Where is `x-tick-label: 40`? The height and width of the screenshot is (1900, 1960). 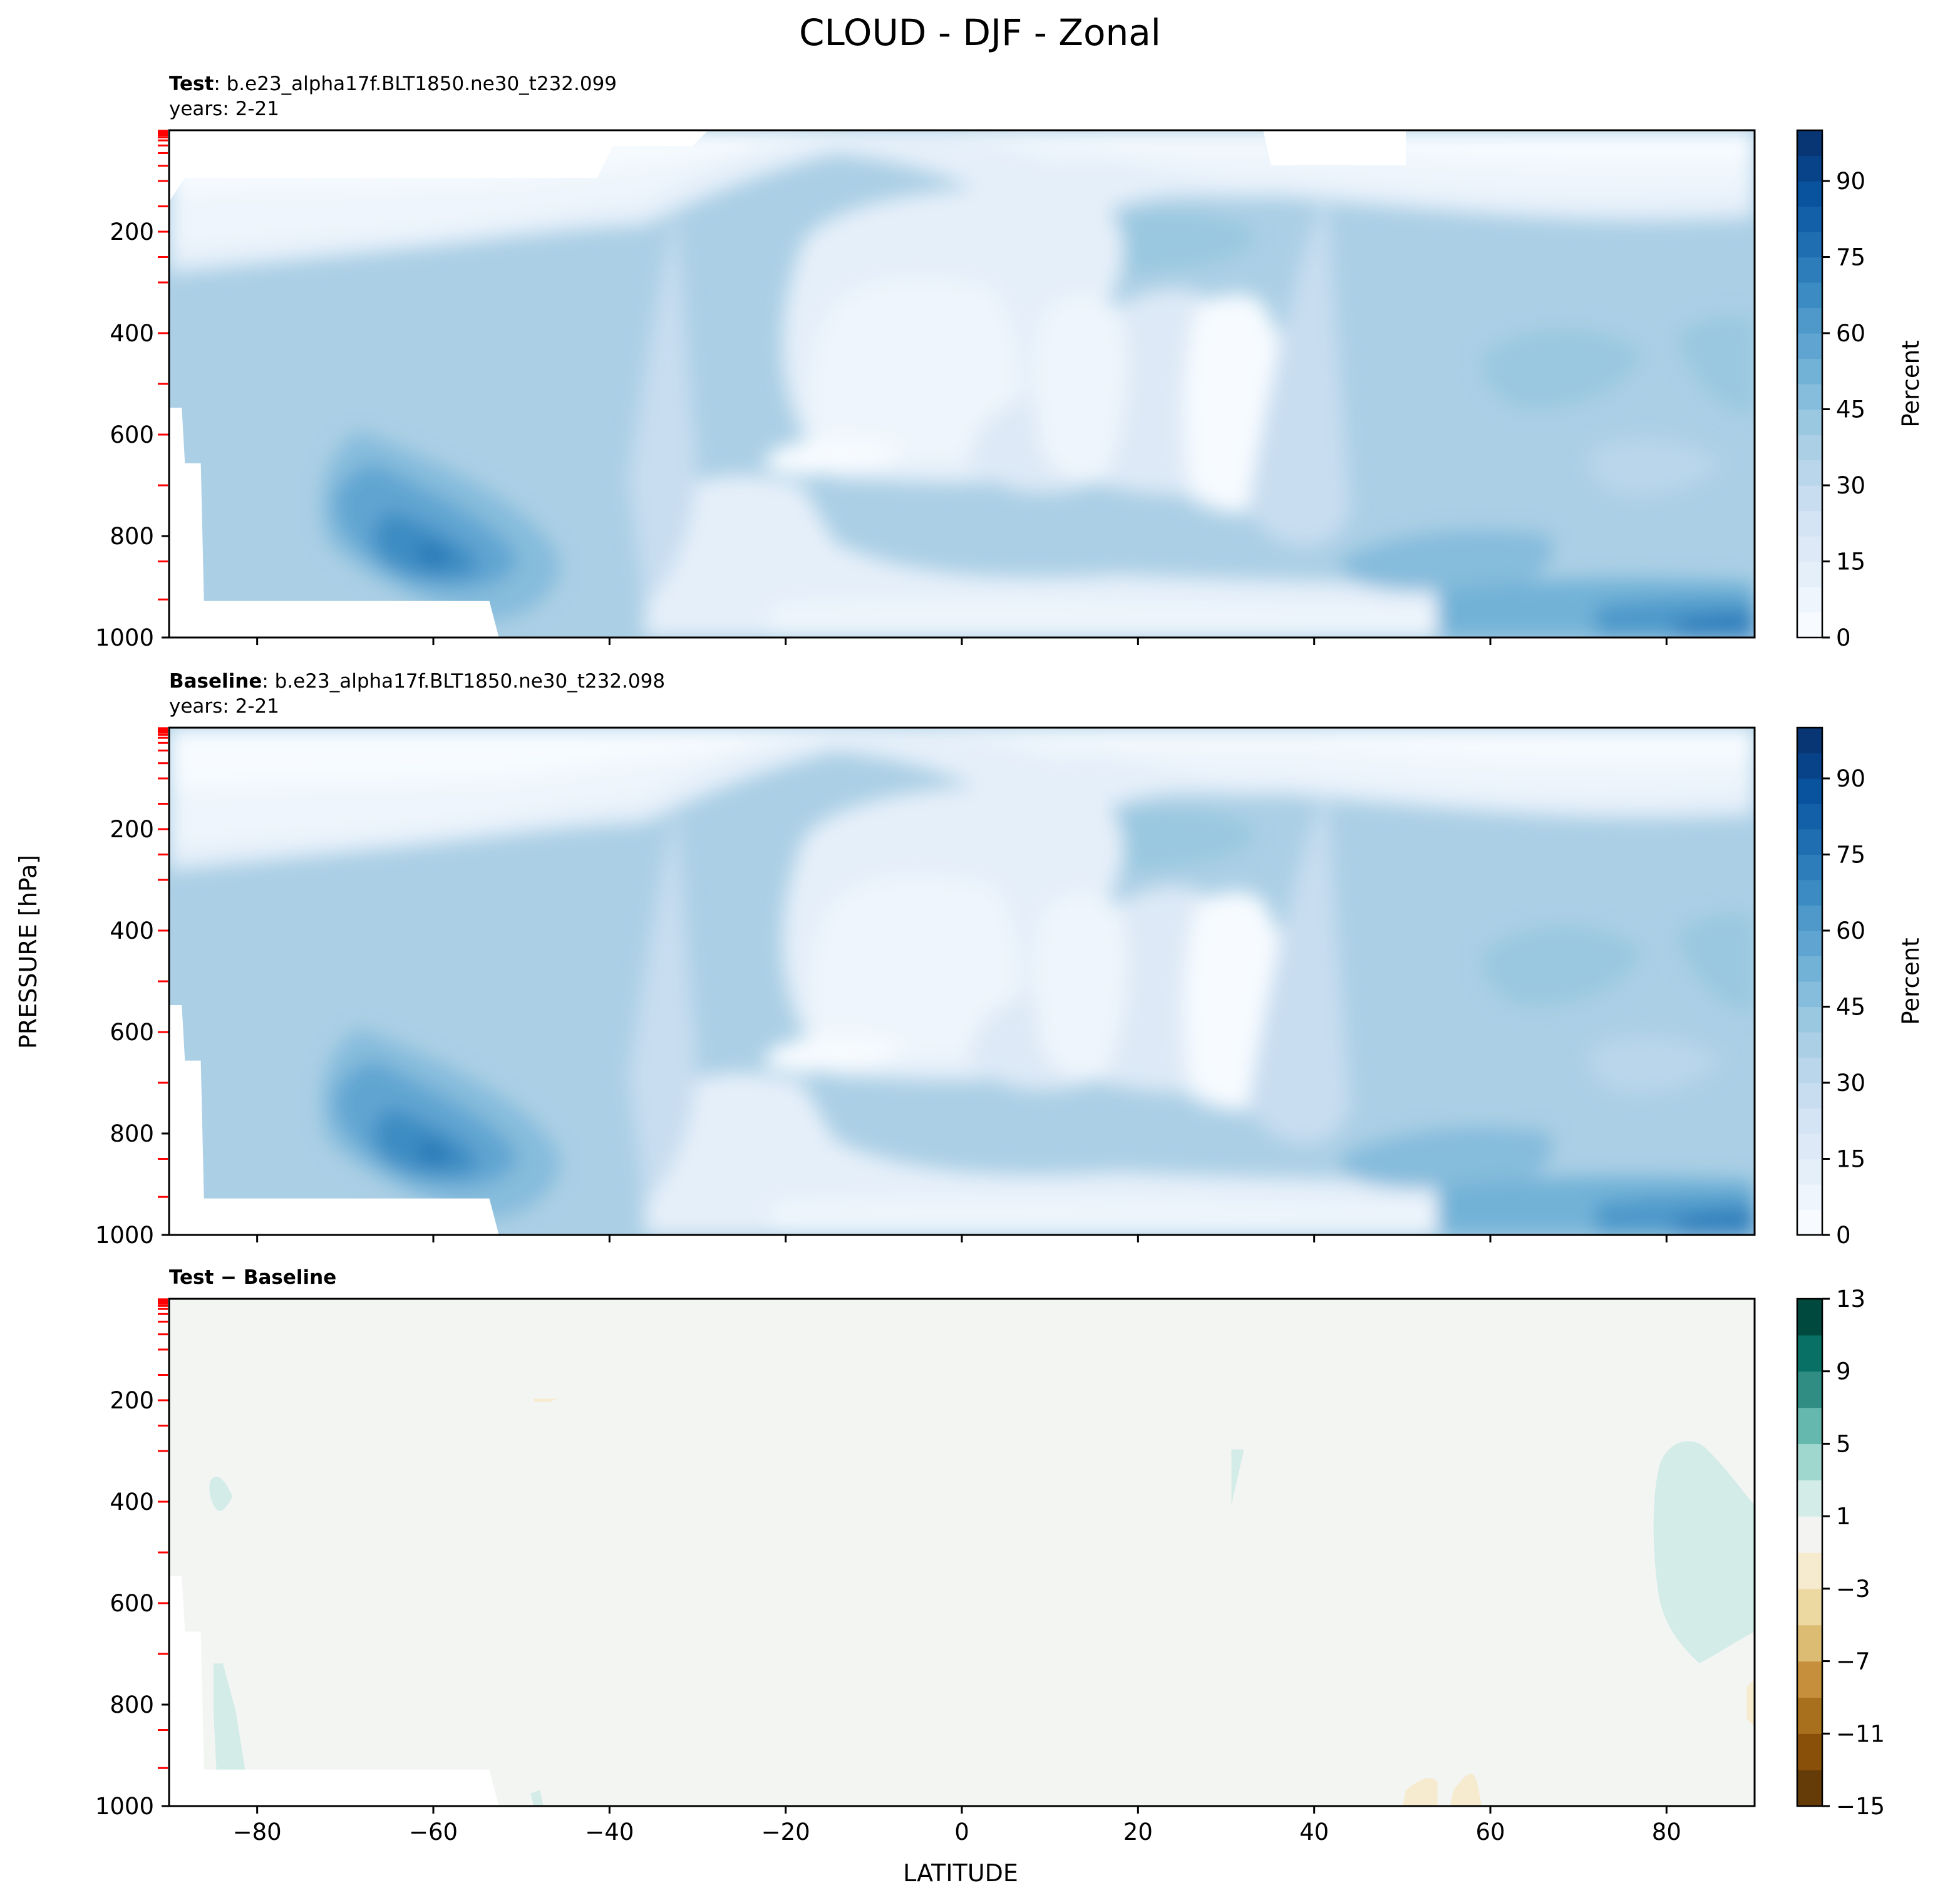 x-tick-label: 40 is located at coordinates (1314, 1832).